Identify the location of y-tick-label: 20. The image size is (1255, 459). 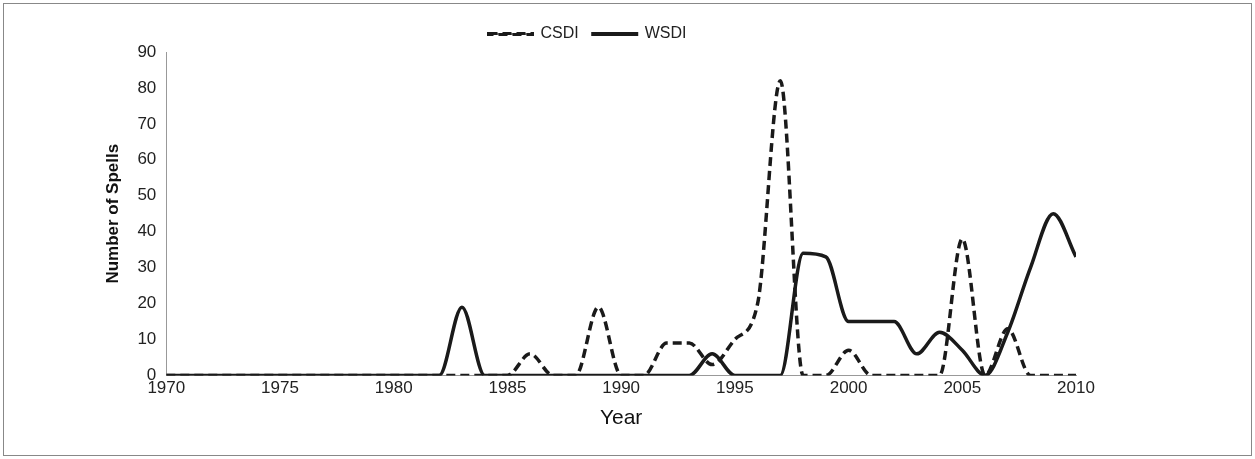
(147, 303).